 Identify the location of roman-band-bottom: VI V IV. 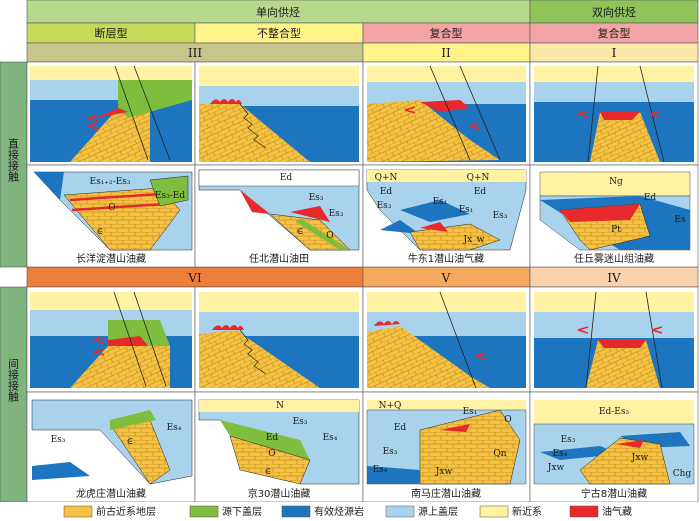
(362, 277).